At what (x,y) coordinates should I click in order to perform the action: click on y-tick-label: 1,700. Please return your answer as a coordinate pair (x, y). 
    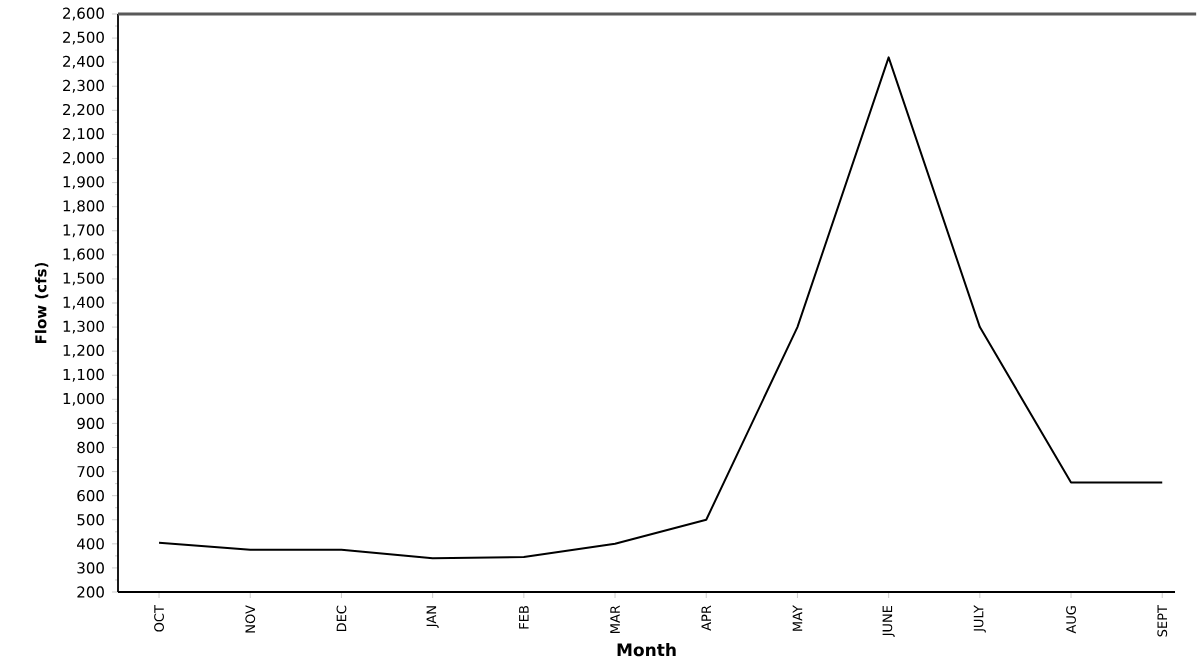
    Looking at the image, I should click on (83, 231).